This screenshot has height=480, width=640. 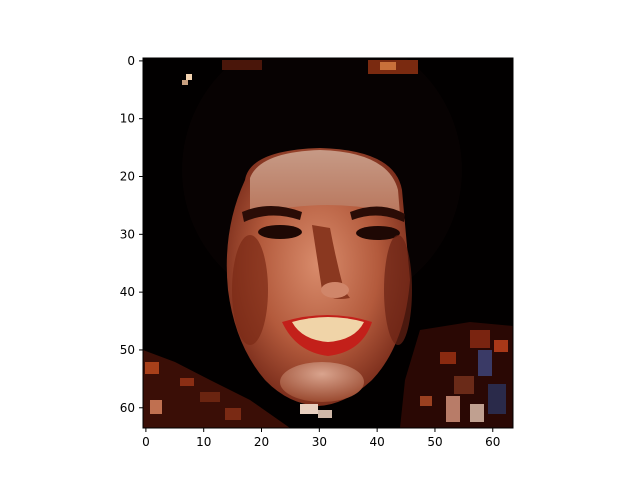 What do you see at coordinates (325, 182) in the screenshot?
I see `forehead-region` at bounding box center [325, 182].